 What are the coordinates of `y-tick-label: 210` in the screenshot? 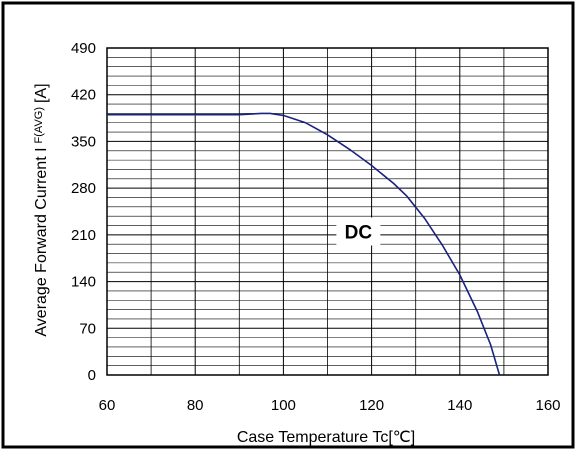 It's located at (83, 235).